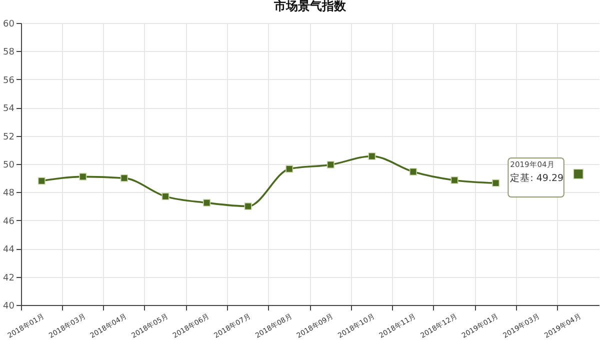  I want to click on y-tick-label: 40, so click(9, 307).